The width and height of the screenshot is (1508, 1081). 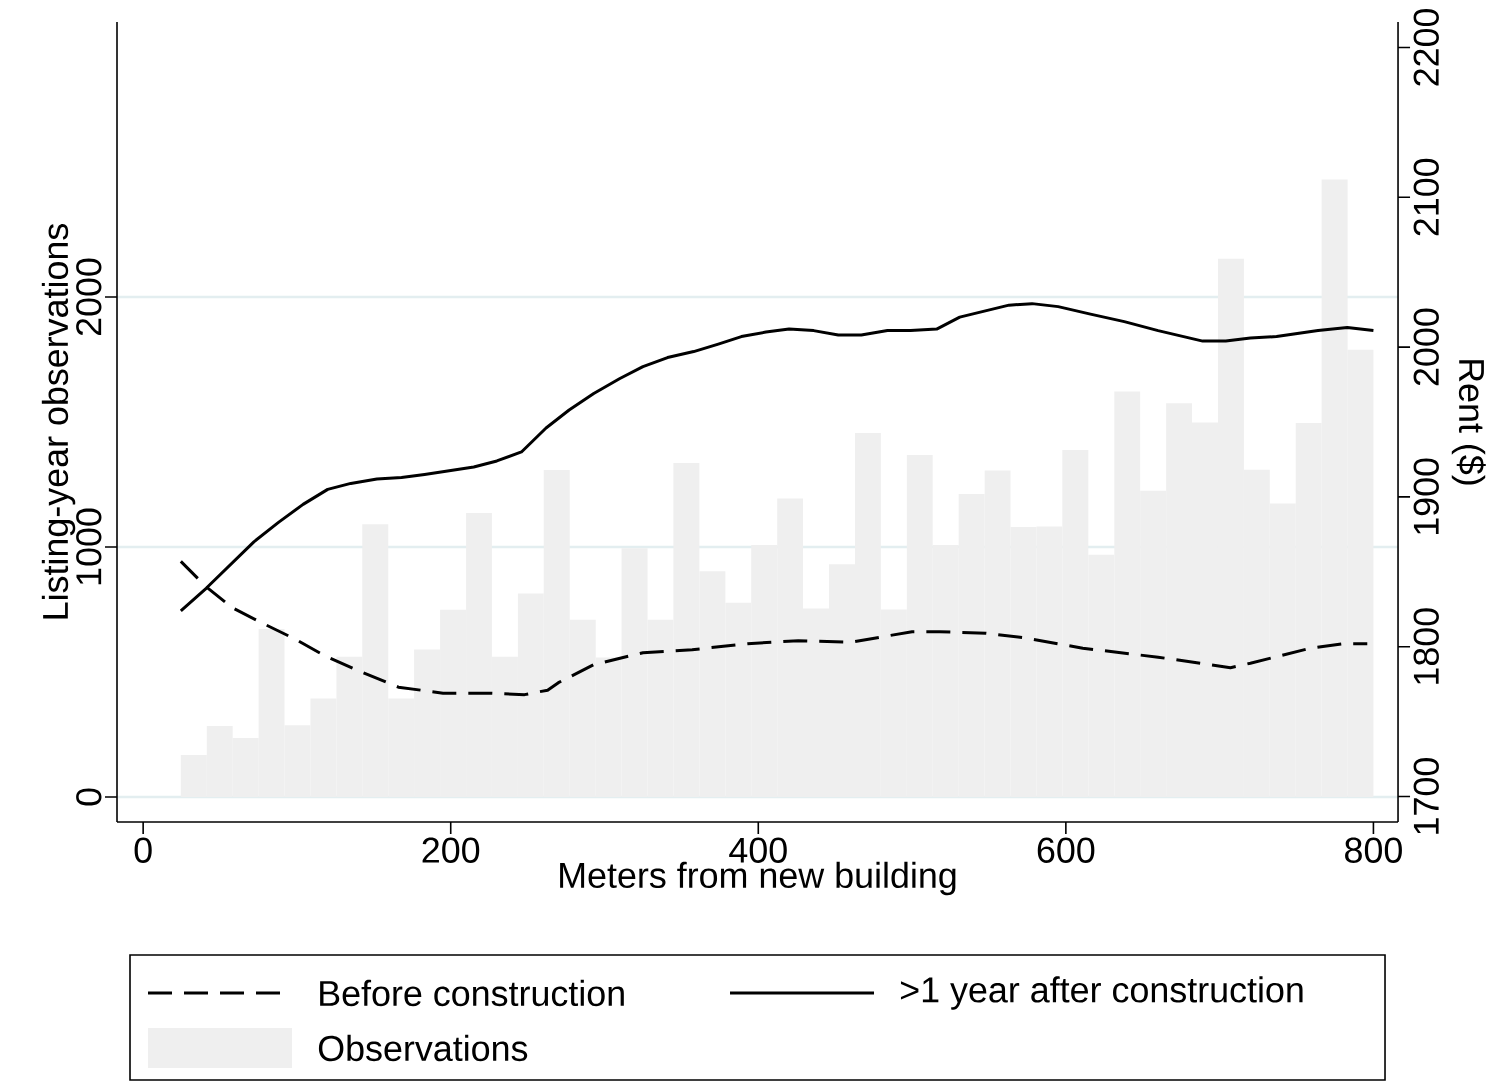 What do you see at coordinates (451, 850) in the screenshot?
I see `x-tick-label: 200` at bounding box center [451, 850].